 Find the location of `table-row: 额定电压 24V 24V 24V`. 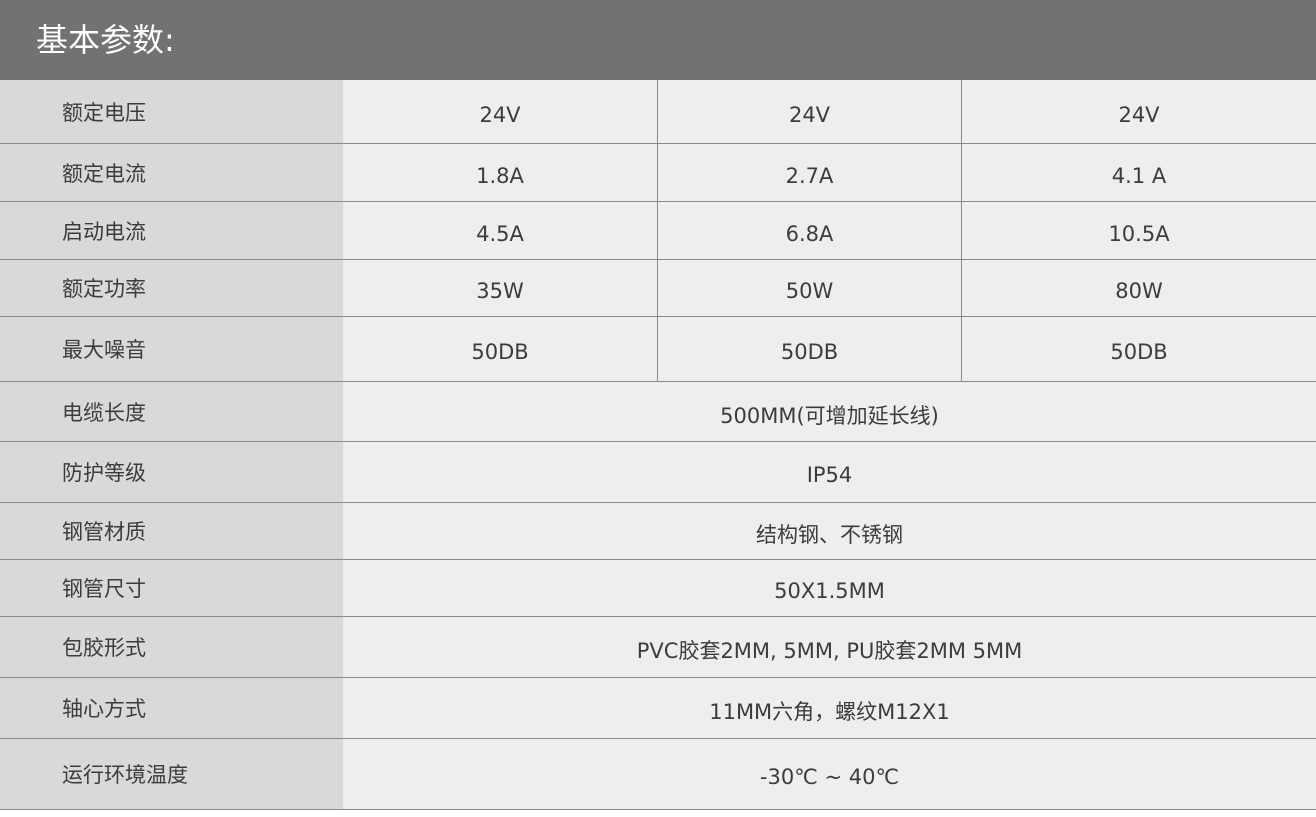

table-row: 额定电压 24V 24V 24V is located at coordinates (658, 112).